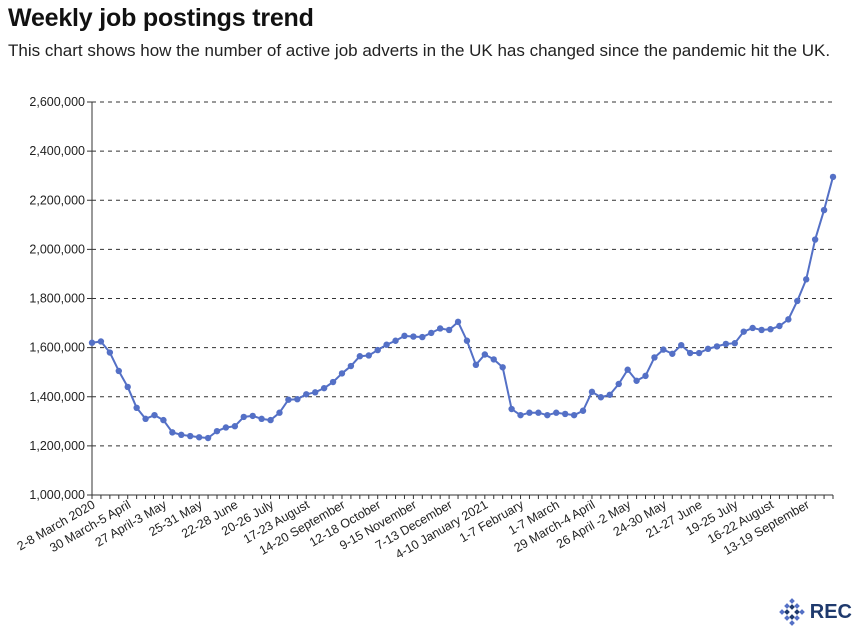  I want to click on logo-text: REC, so click(830, 611).